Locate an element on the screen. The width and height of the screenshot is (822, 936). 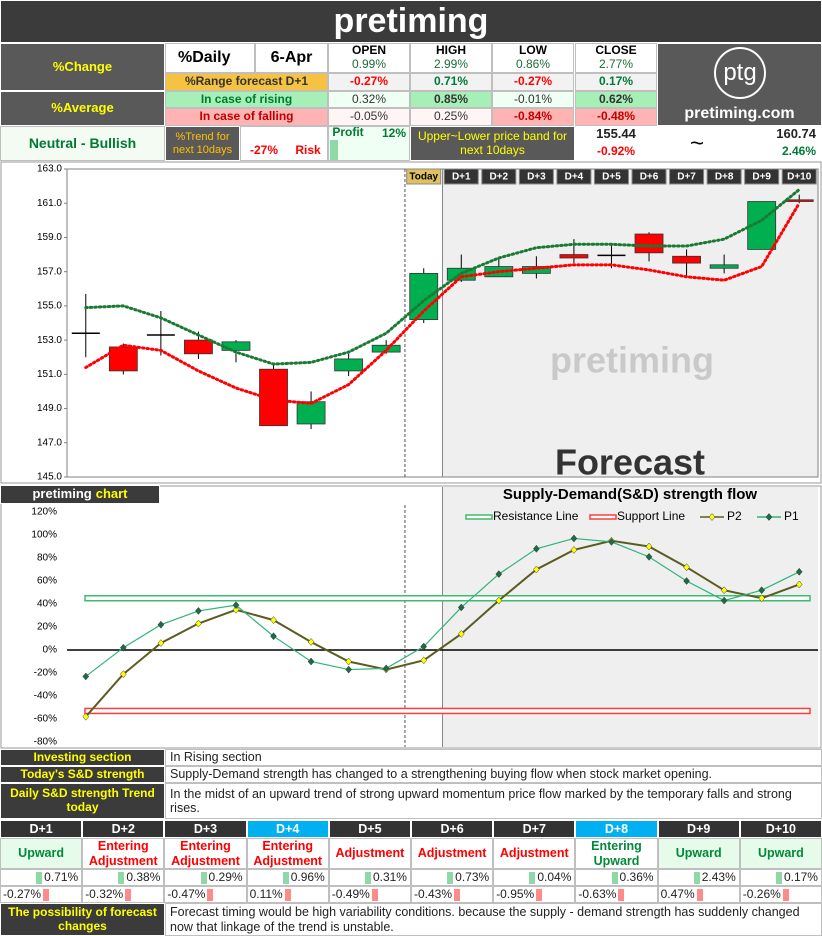
down-cell: 0.11% is located at coordinates (287, 894).